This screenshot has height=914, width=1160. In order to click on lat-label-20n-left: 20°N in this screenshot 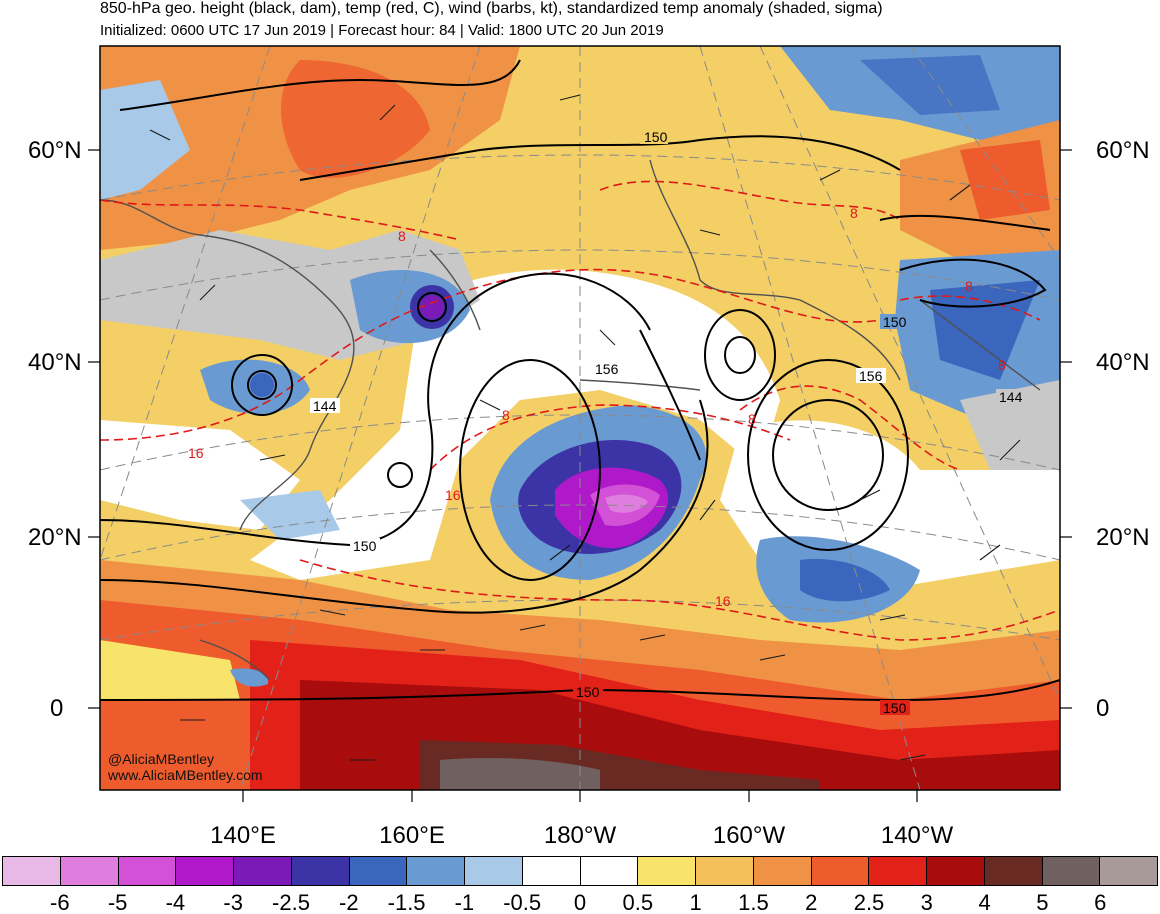, I will do `click(55, 537)`.